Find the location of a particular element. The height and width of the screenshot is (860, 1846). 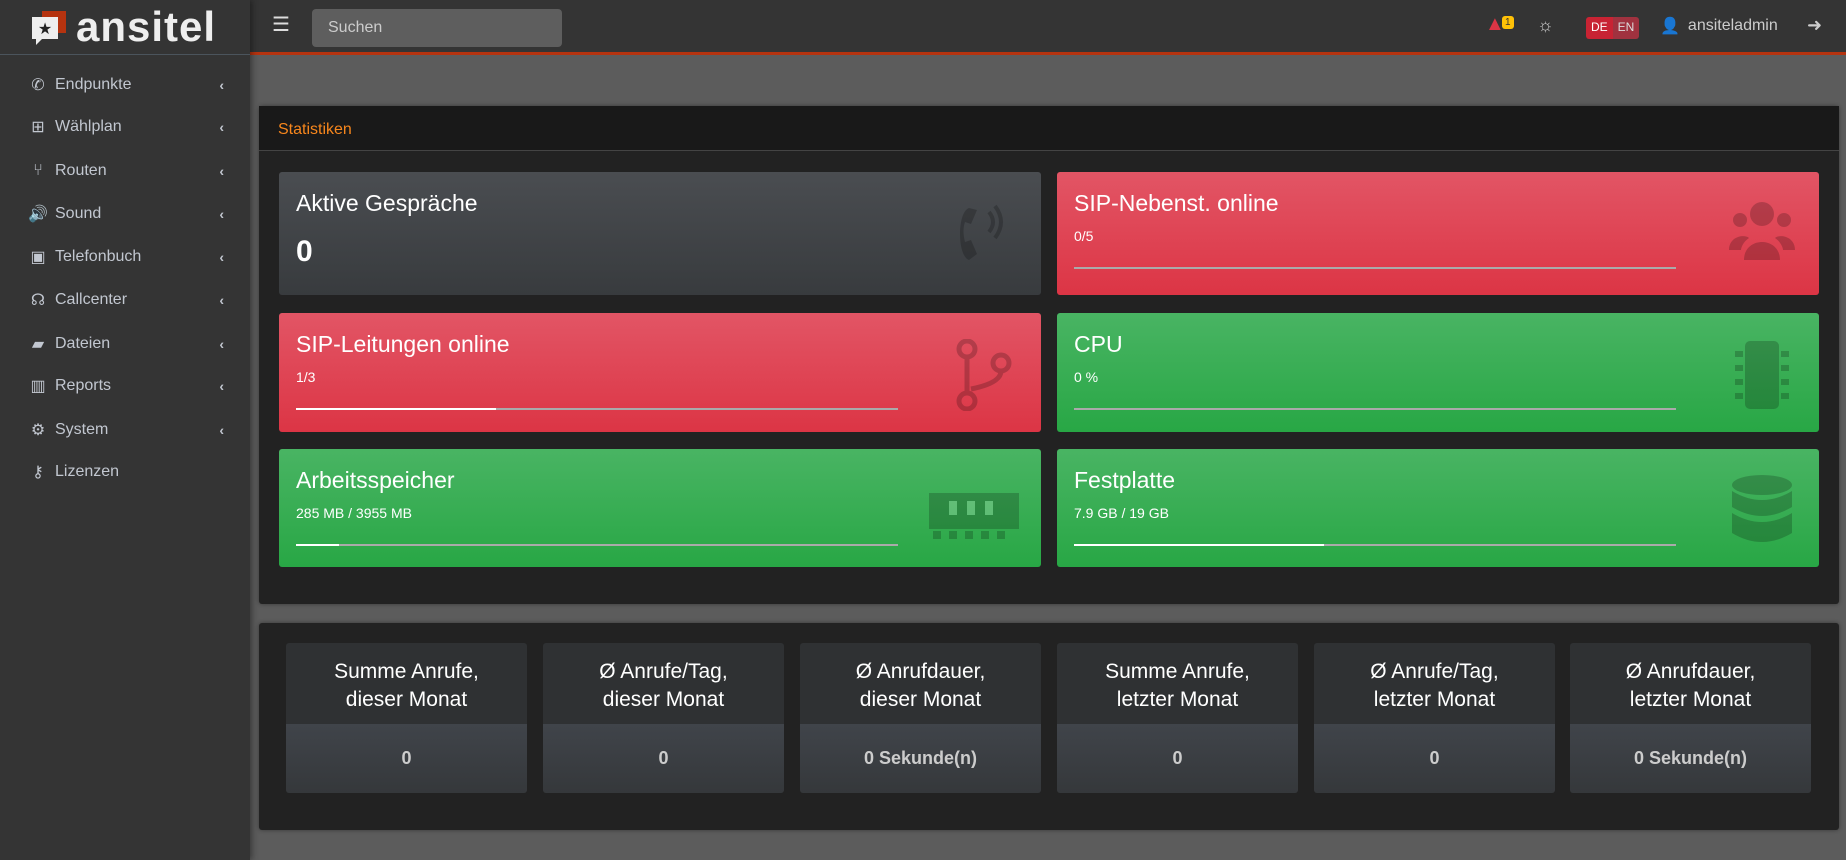

sidebar-item-lizenzen: ⚷ Lizenzen is located at coordinates (125, 472).